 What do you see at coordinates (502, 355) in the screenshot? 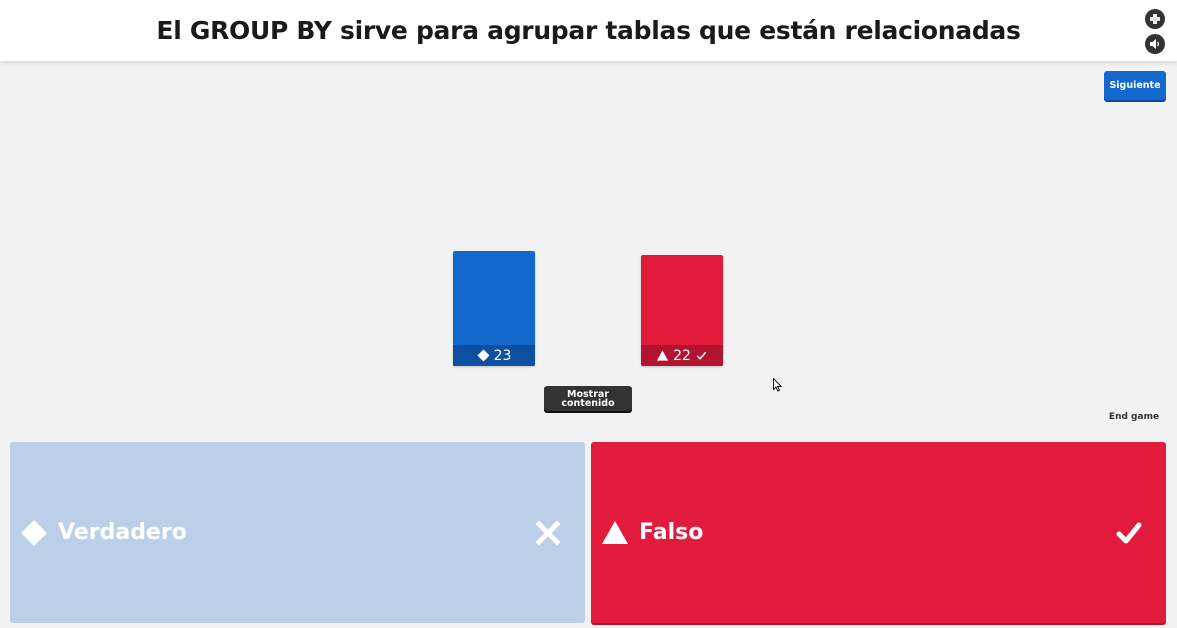
I see `result-count: 23` at bounding box center [502, 355].